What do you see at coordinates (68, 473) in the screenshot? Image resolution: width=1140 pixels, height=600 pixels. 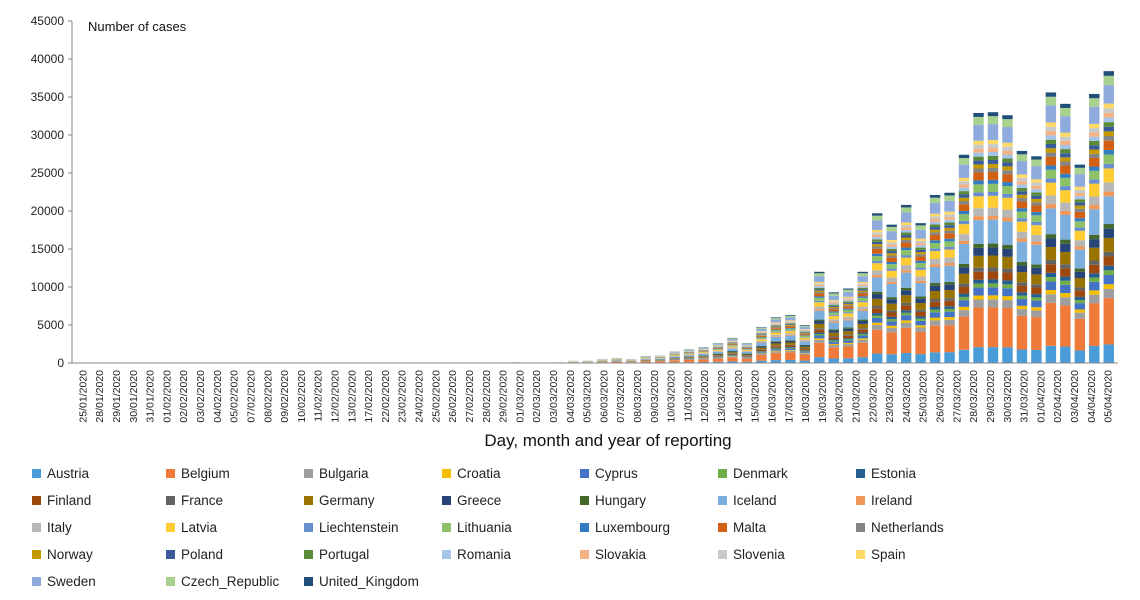 I see `legend-label: Austria` at bounding box center [68, 473].